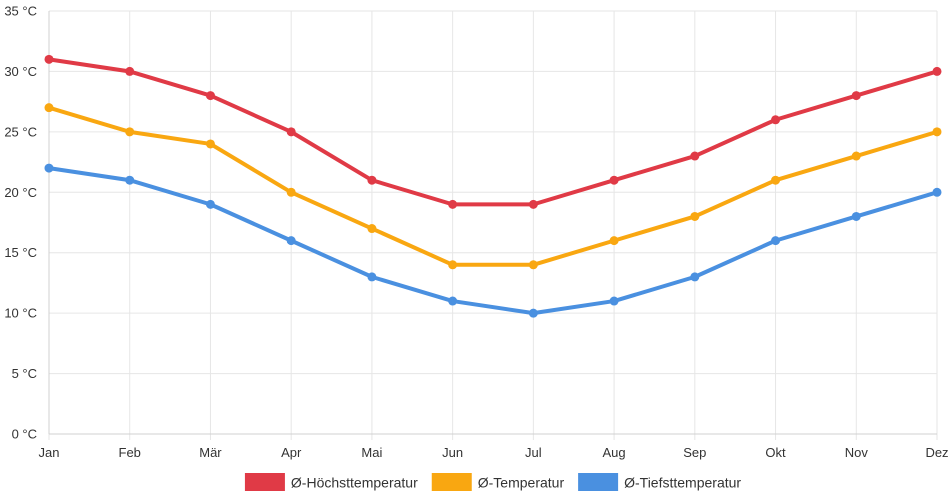 Image resolution: width=952 pixels, height=500 pixels. I want to click on y-tick-label: 30 °C, so click(20, 71).